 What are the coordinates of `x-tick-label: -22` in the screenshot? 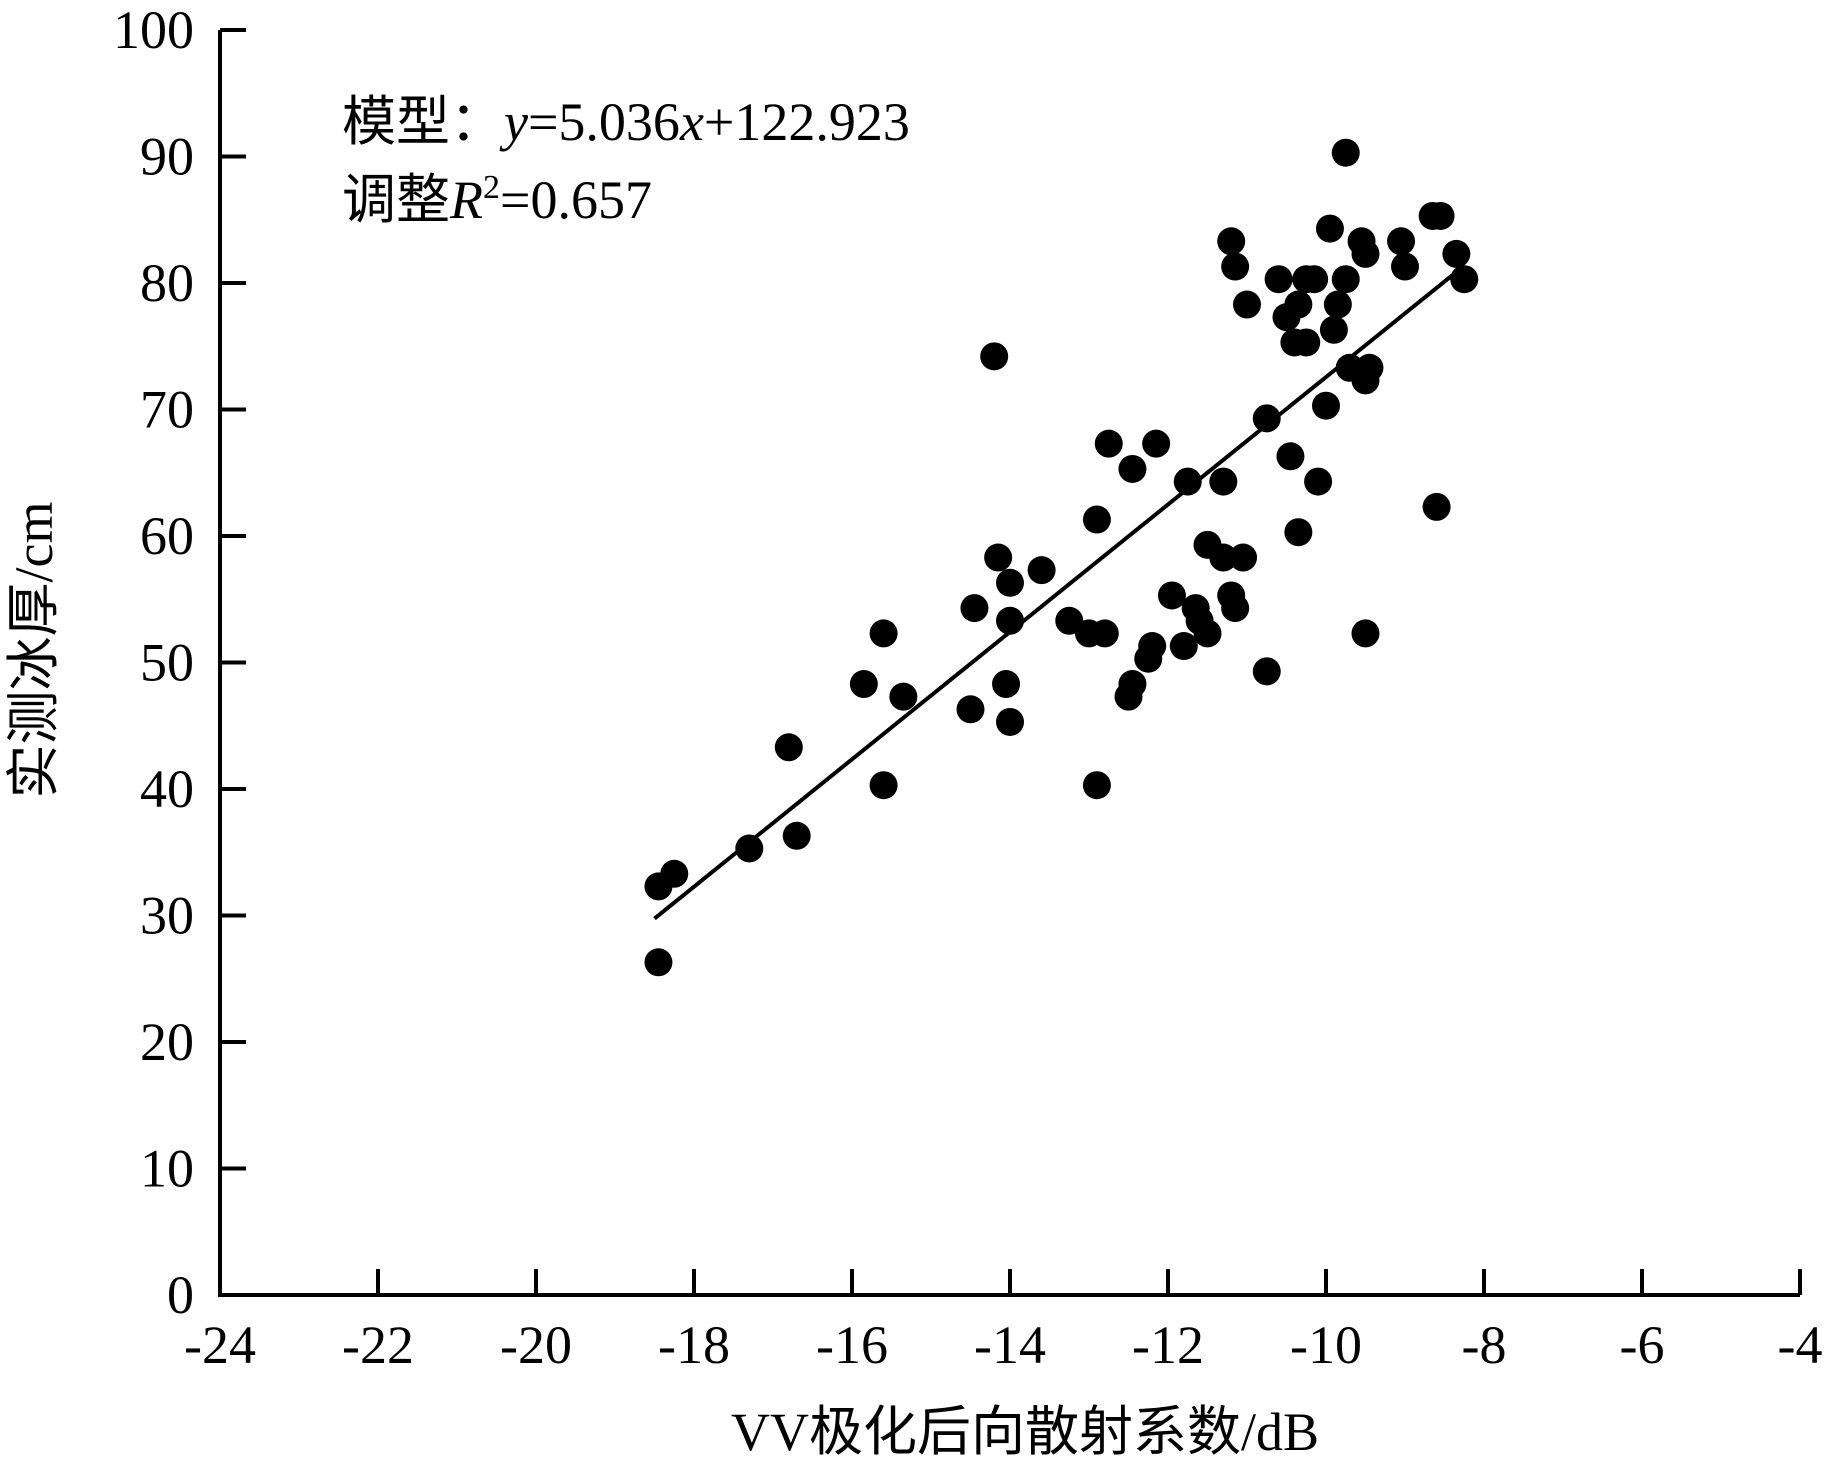 It's located at (378, 1345).